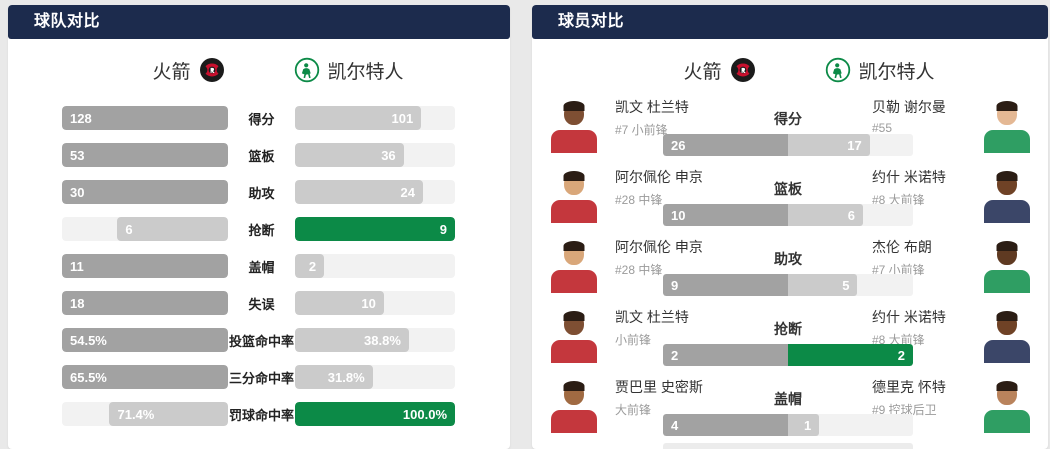  Describe the element at coordinates (145, 155) in the screenshot. I see `home-bar-fill: 53` at that location.